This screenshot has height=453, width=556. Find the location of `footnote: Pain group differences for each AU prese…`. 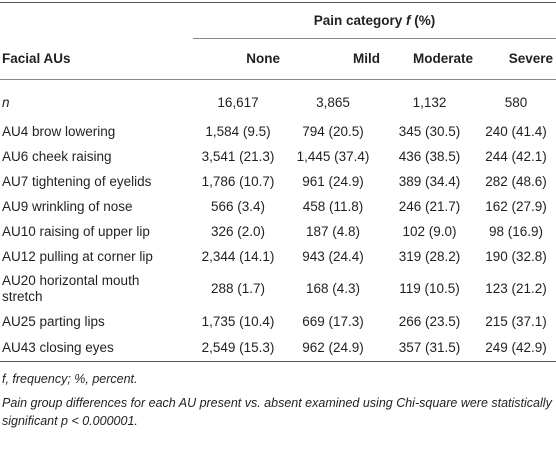

footnote: Pain group differences for each AU prese… is located at coordinates (277, 412).